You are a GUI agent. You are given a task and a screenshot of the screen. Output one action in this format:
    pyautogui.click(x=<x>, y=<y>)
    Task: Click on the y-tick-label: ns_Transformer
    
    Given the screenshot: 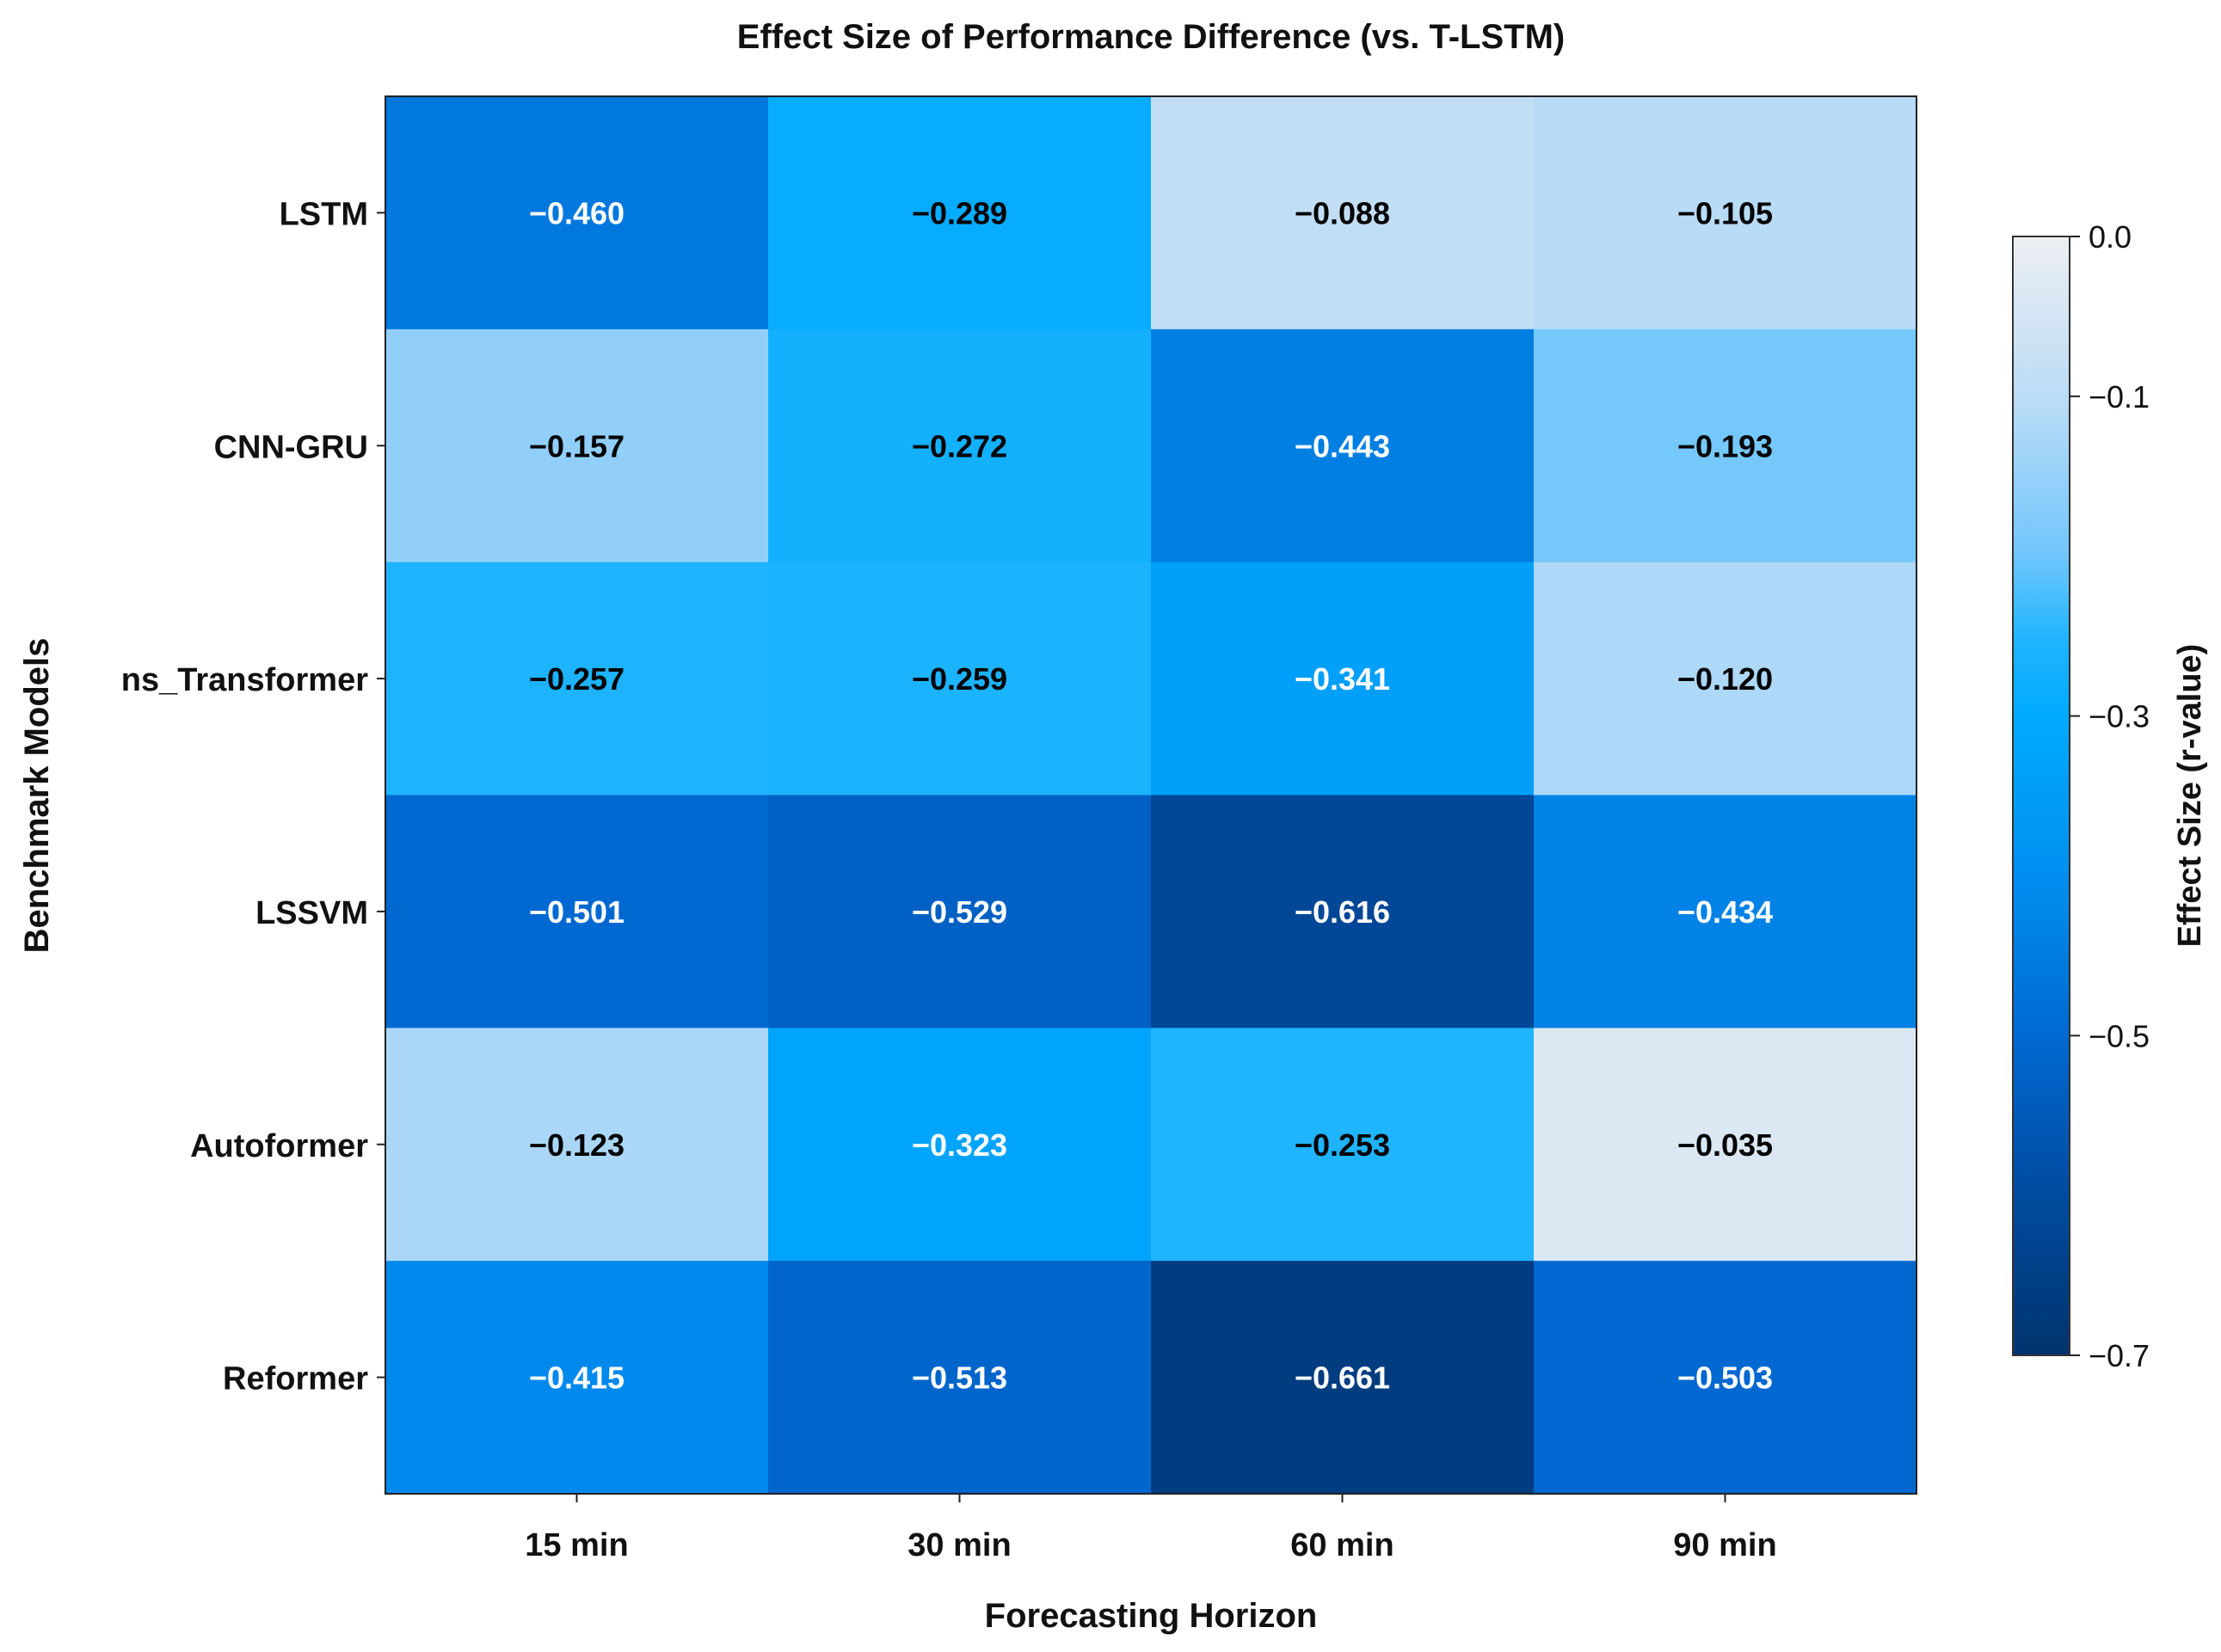 What is the action you would take?
    pyautogui.click(x=244, y=680)
    